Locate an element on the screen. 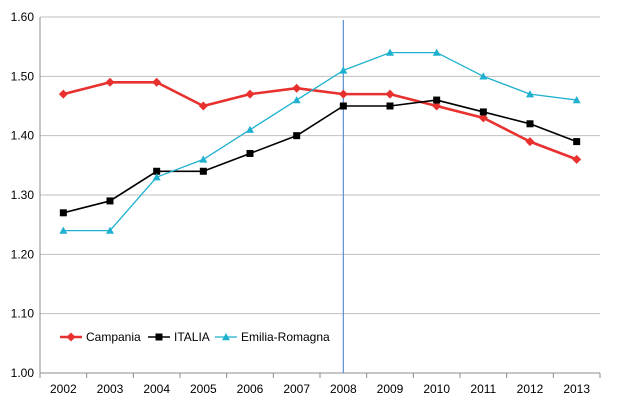  x-tick-label: 2005 is located at coordinates (203, 389).